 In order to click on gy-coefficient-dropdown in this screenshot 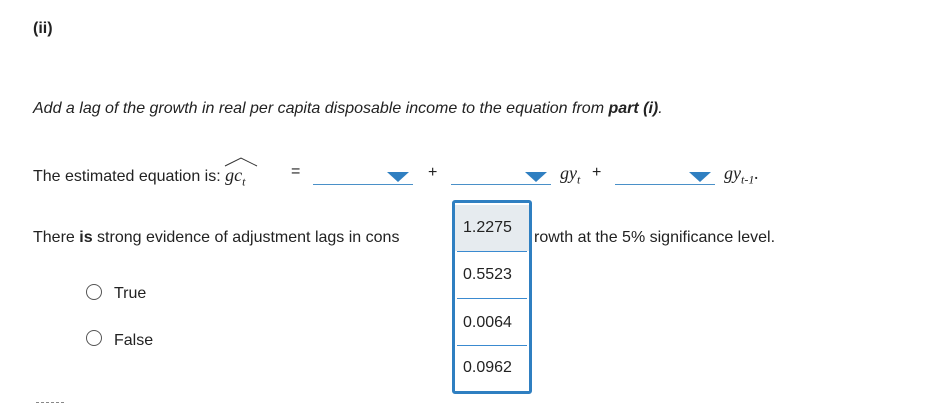, I will do `click(501, 174)`.